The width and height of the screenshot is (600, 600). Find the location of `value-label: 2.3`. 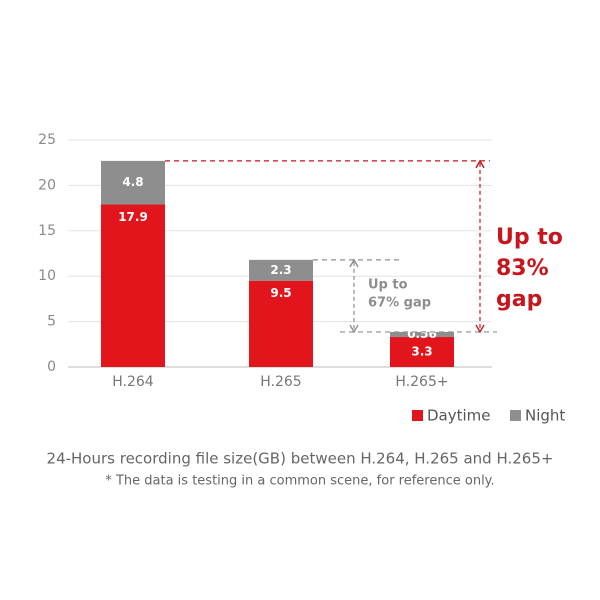

value-label: 2.3 is located at coordinates (280, 270).